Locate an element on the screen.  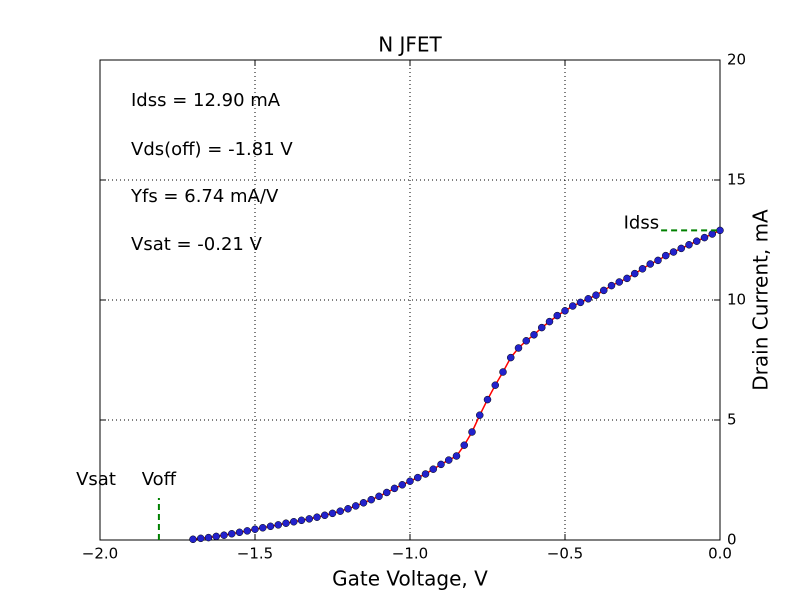
y-tick-label: 5 is located at coordinates (732, 420).